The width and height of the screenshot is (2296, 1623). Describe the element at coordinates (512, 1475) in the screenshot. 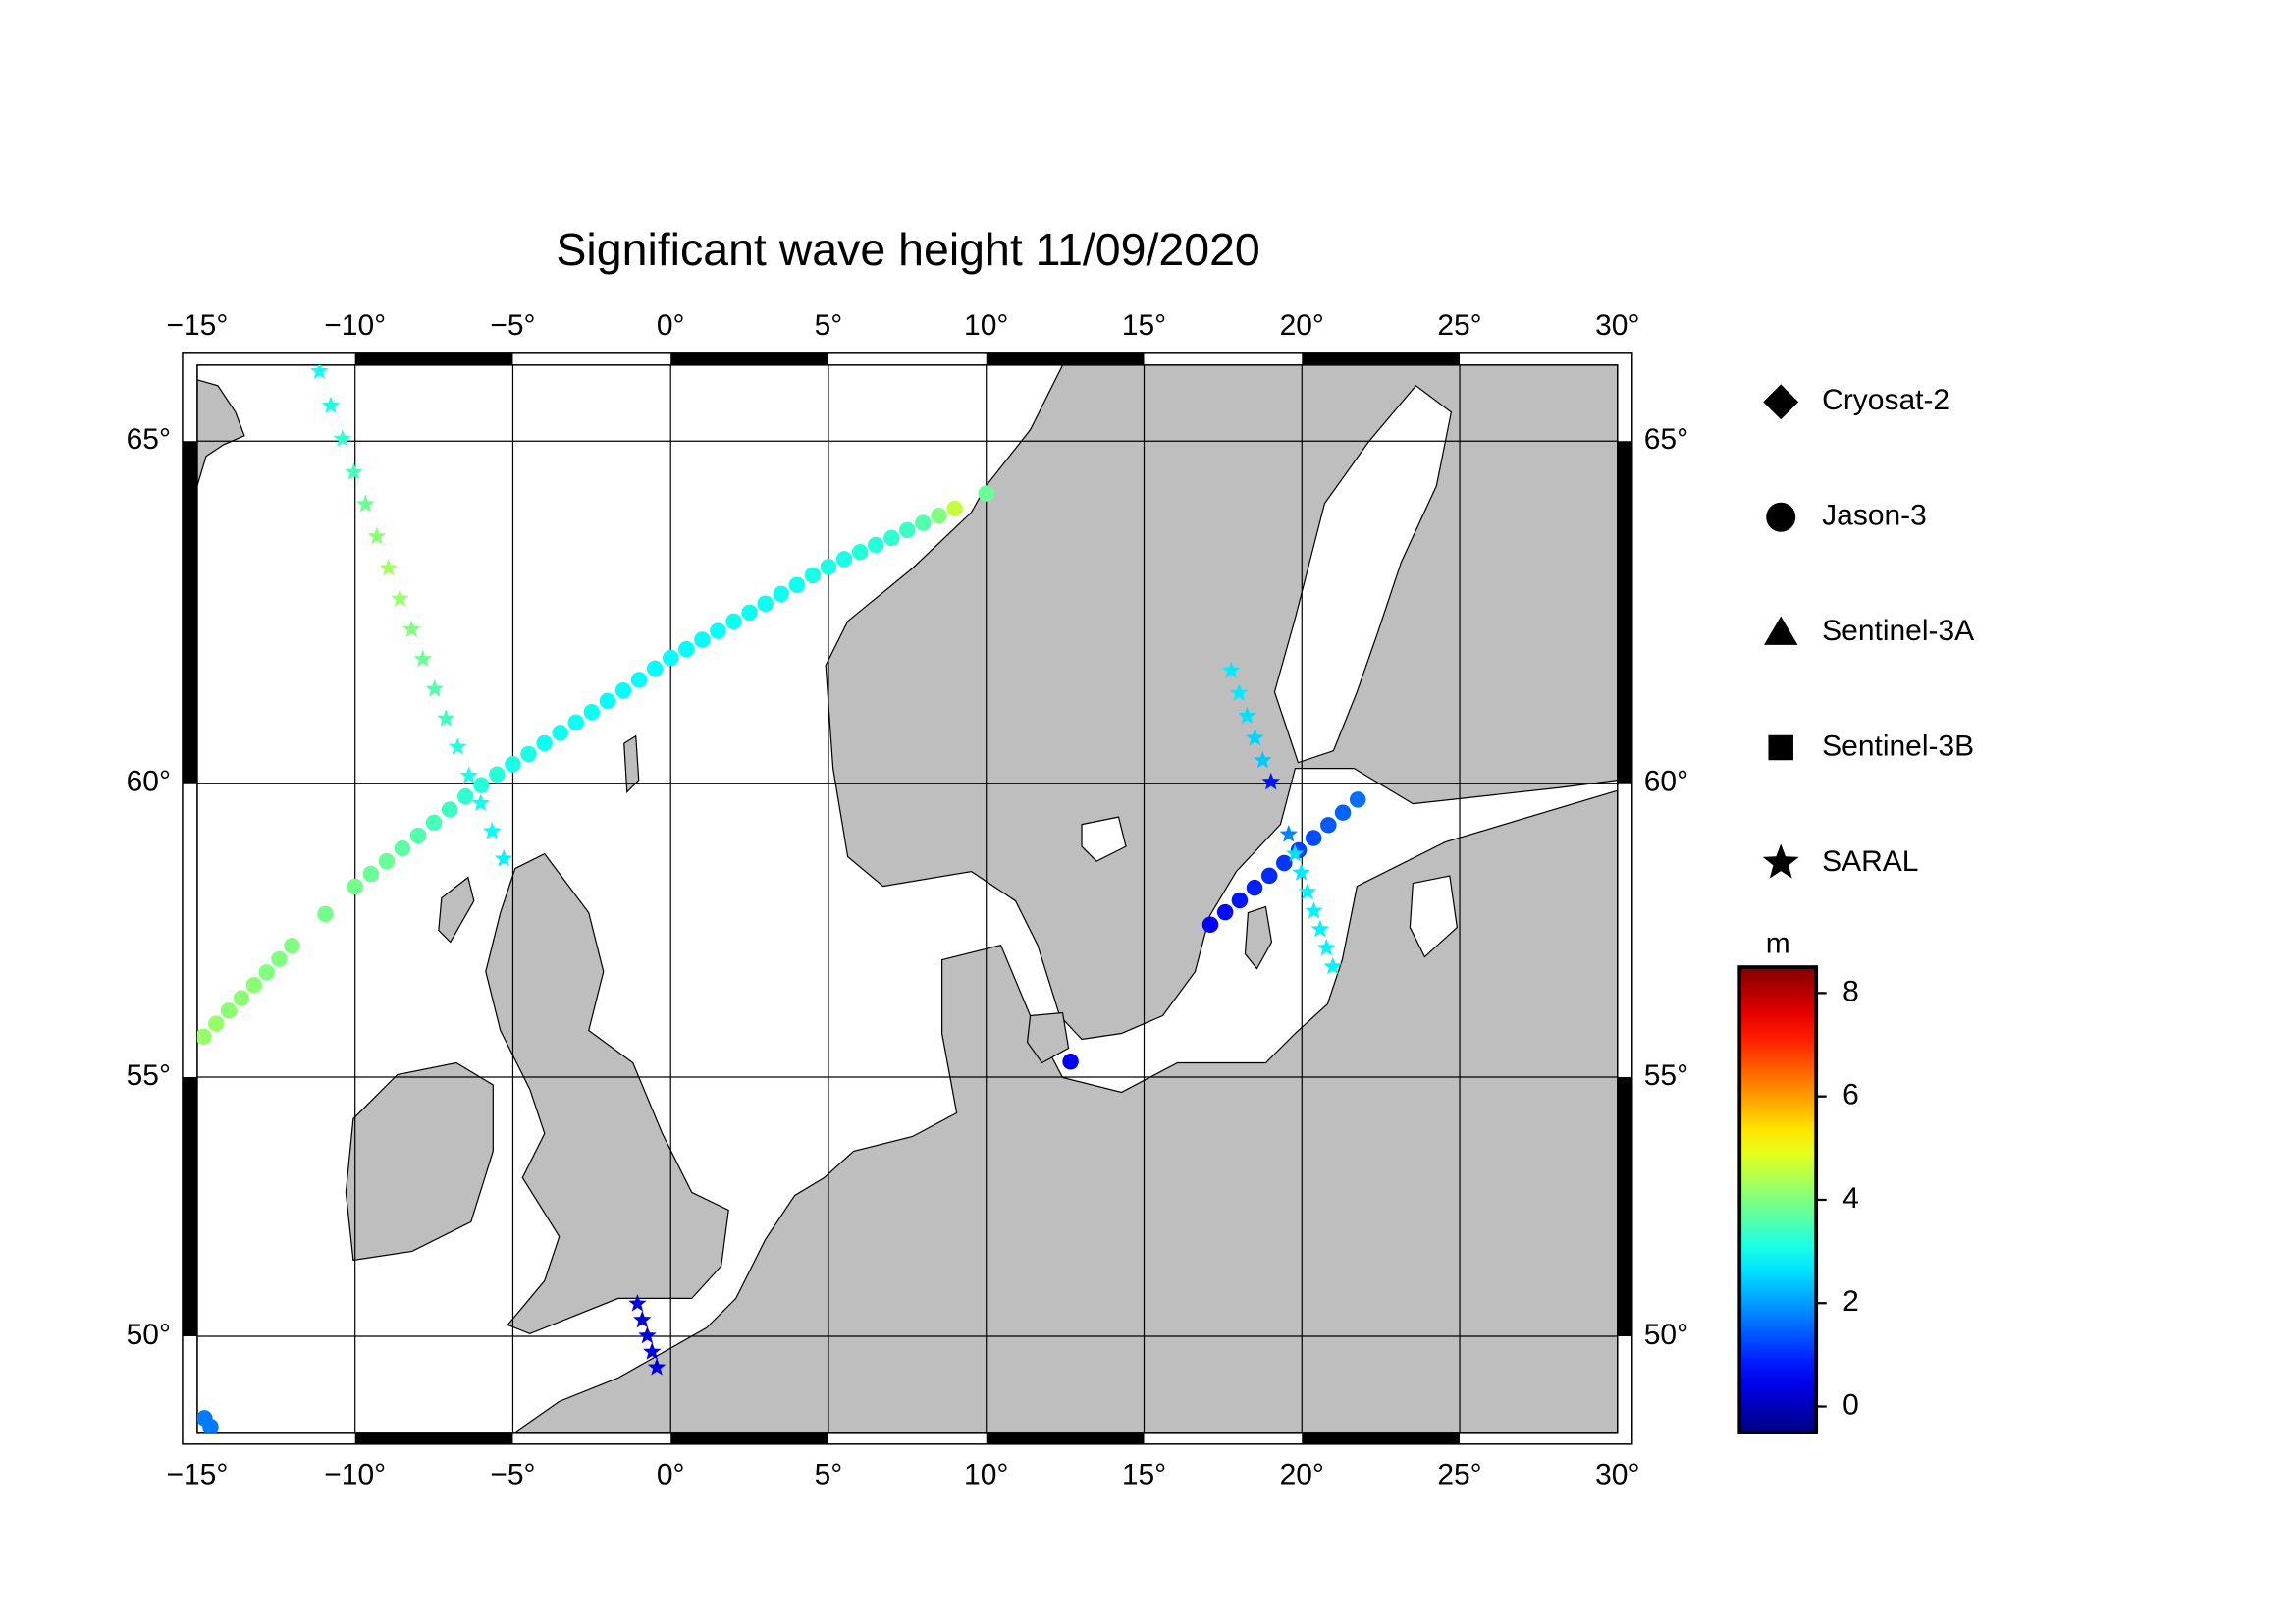

I see `x-tick-label-bottom: −5°` at that location.